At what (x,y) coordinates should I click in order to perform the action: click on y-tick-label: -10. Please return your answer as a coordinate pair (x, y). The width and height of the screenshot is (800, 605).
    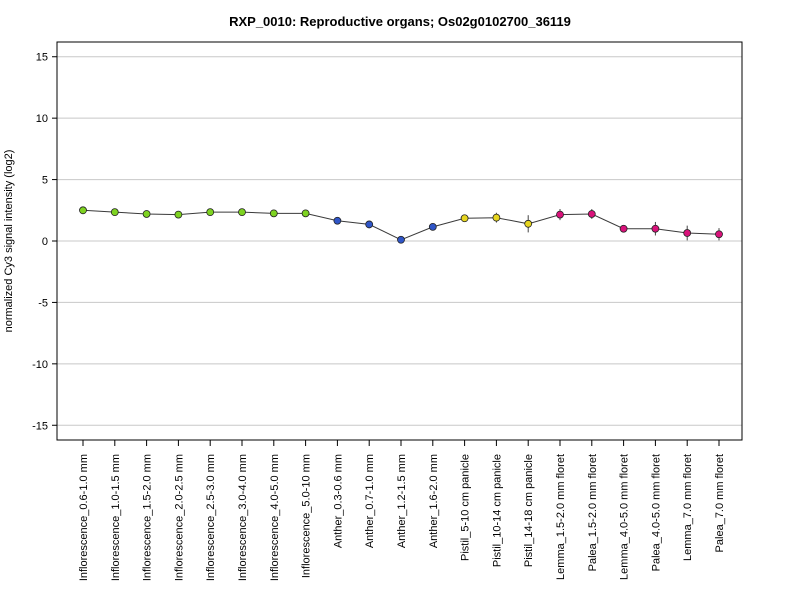
    Looking at the image, I should click on (40, 365).